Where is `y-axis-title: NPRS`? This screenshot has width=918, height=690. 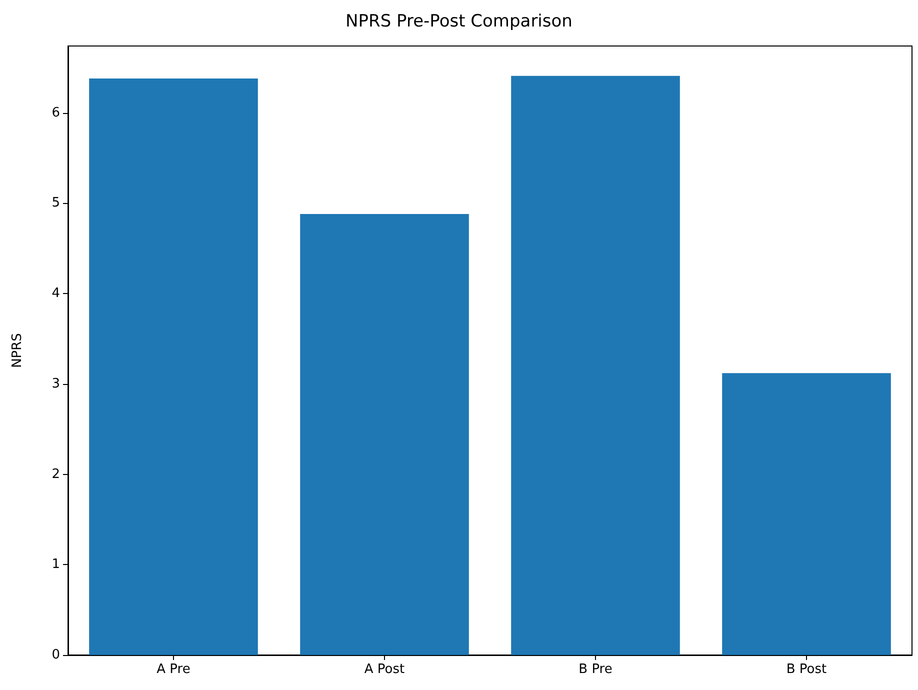
y-axis-title: NPRS is located at coordinates (17, 350).